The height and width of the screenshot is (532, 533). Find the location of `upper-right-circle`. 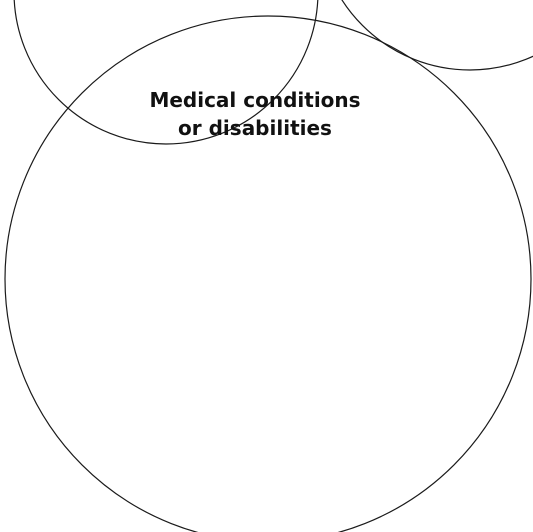

upper-right-circle is located at coordinates (437, 35).